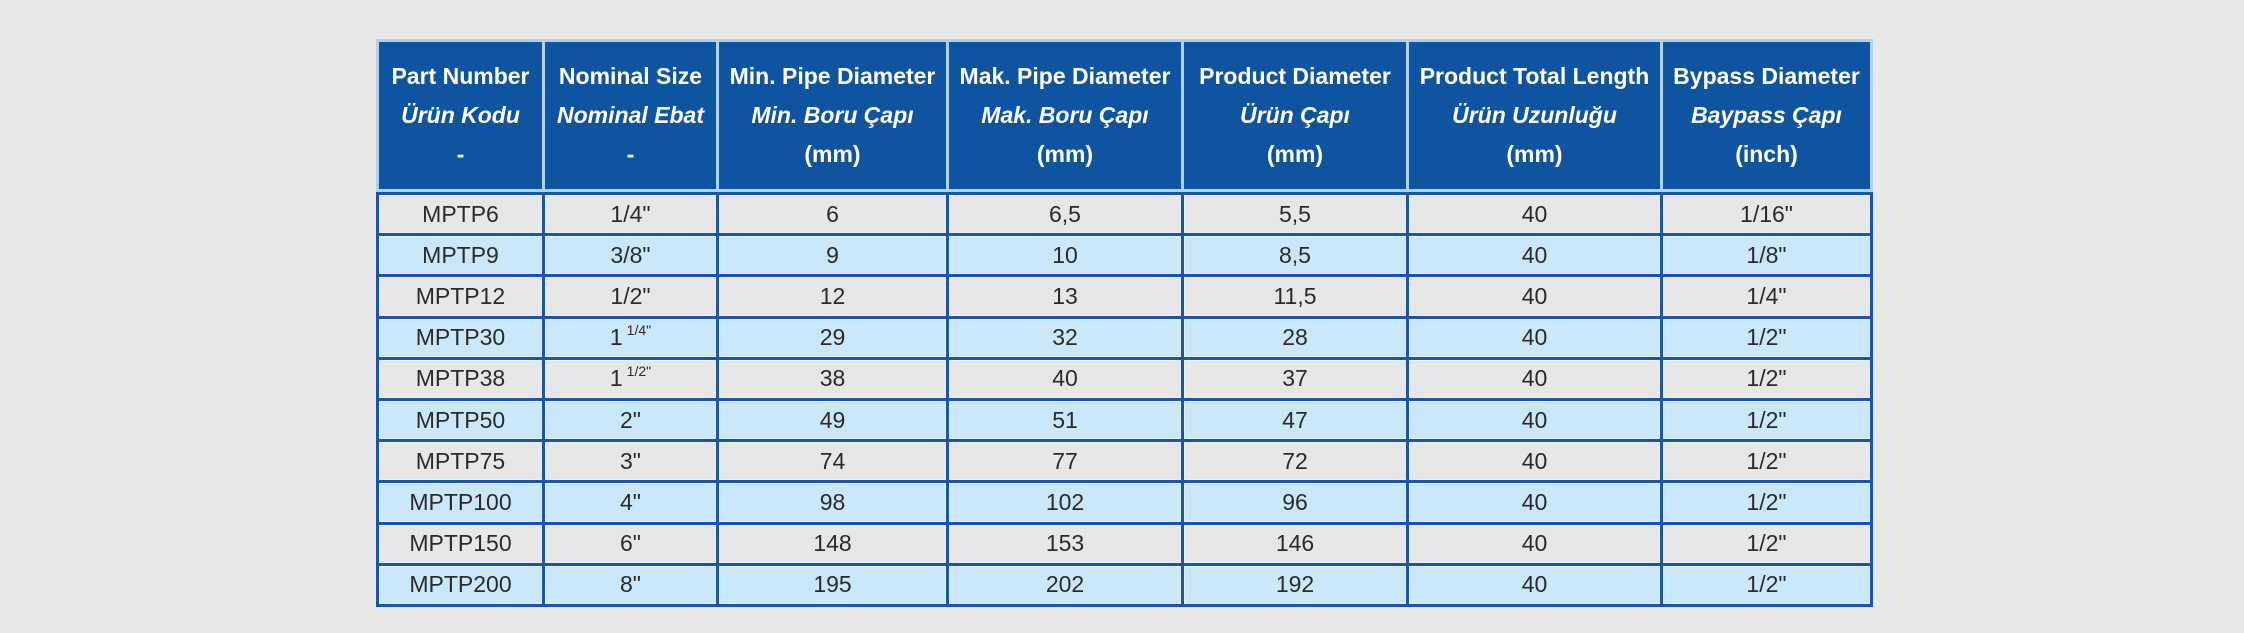 Image resolution: width=2244 pixels, height=633 pixels. Describe the element at coordinates (460, 76) in the screenshot. I see `header-en-label: Part Number` at that location.